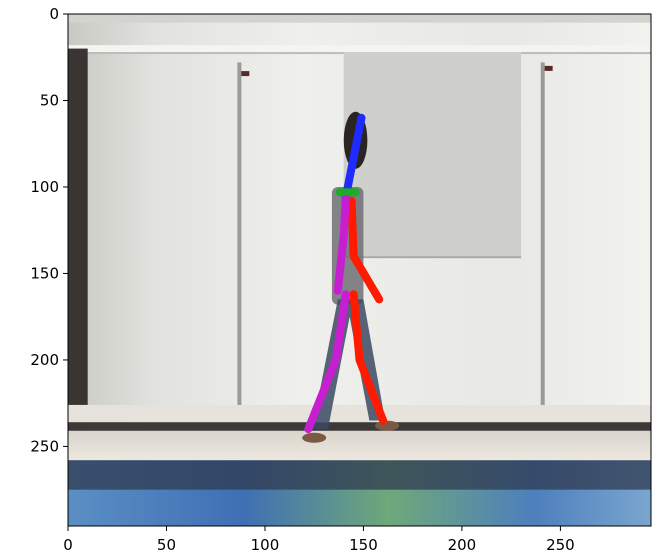 This screenshot has width=653, height=558. What do you see at coordinates (359, 49) in the screenshot?
I see `top-rail` at bounding box center [359, 49].